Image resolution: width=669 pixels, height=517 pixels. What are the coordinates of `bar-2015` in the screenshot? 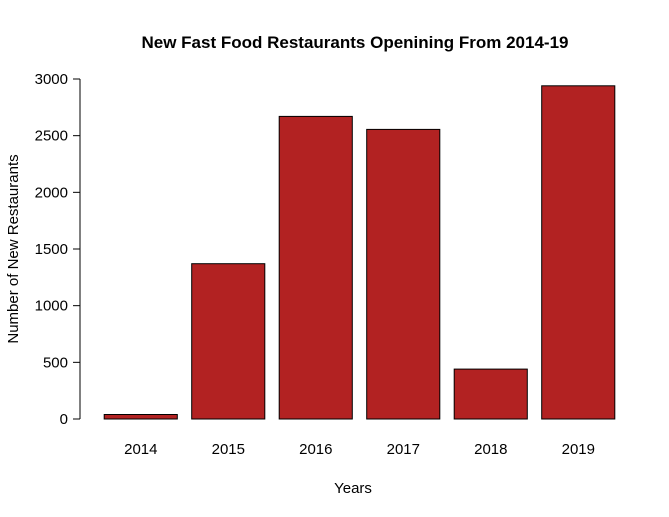 It's located at (228, 341).